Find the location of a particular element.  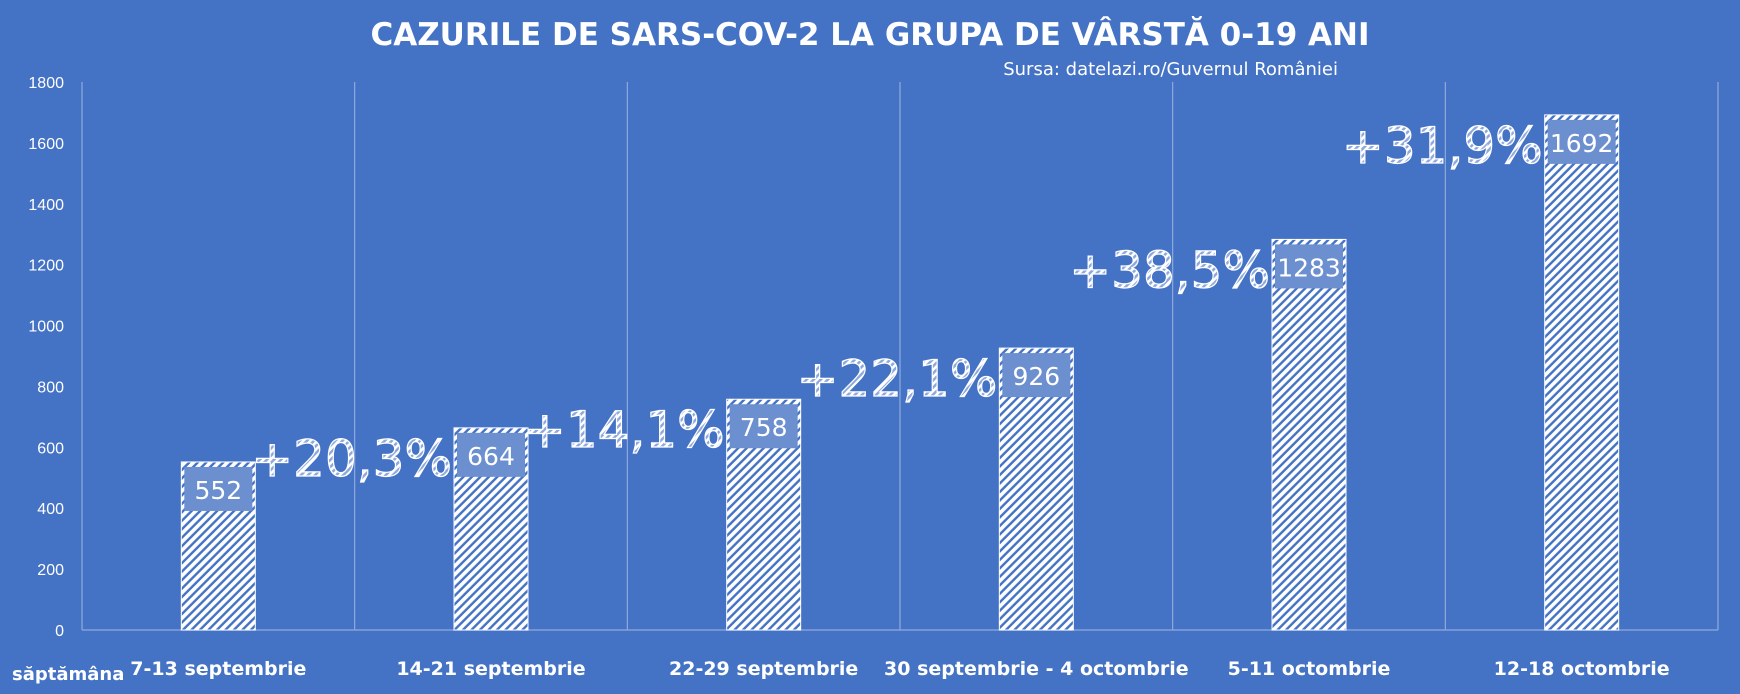

growth-annotation: +31,9% is located at coordinates (1442, 146).